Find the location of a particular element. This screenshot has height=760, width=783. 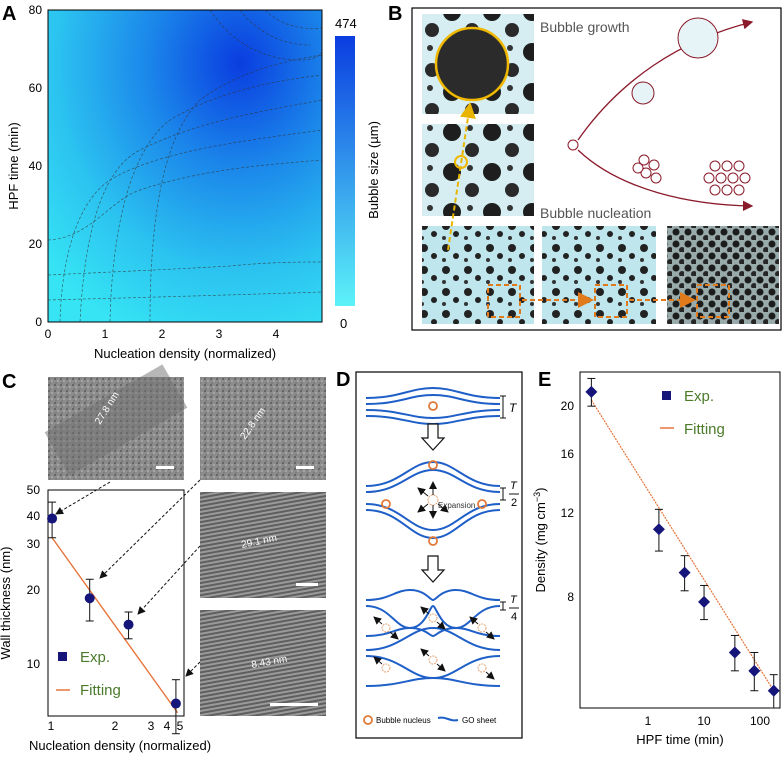

d-thickness-t: T is located at coordinates (513, 408).